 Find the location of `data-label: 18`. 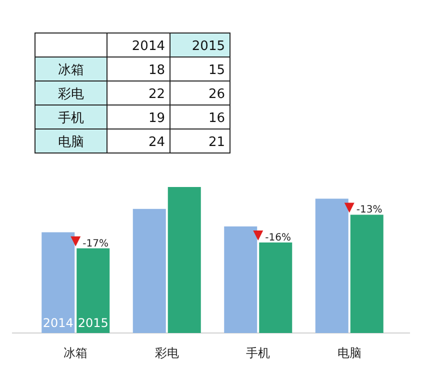

data-label: 18 is located at coordinates (156, 70).